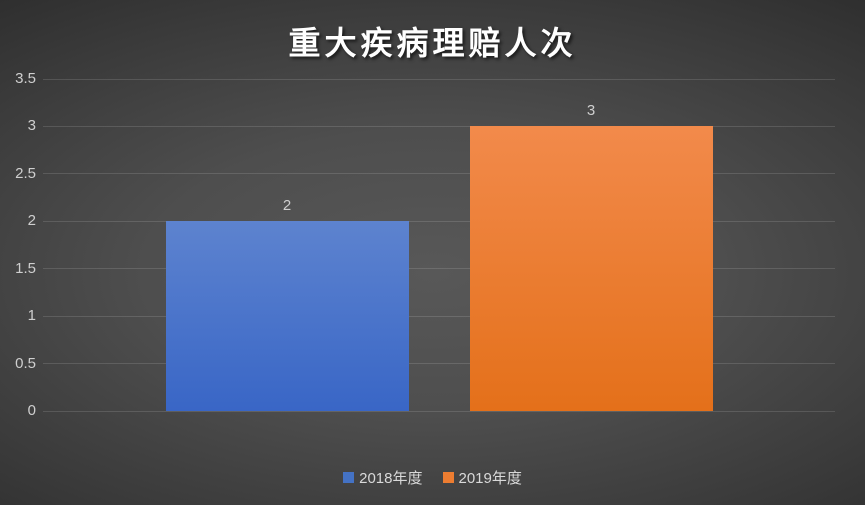  What do you see at coordinates (432, 477) in the screenshot?
I see `legend: 2018年度 2019年度` at bounding box center [432, 477].